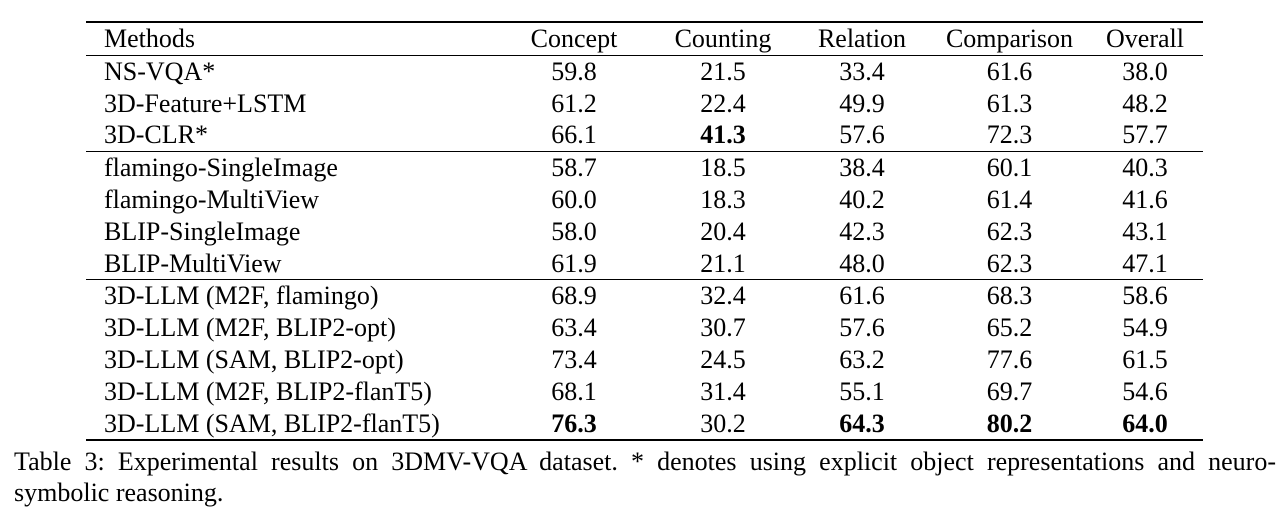 The height and width of the screenshot is (513, 1284). What do you see at coordinates (723, 103) in the screenshot?
I see `value-cell-counting: 22.4` at bounding box center [723, 103].